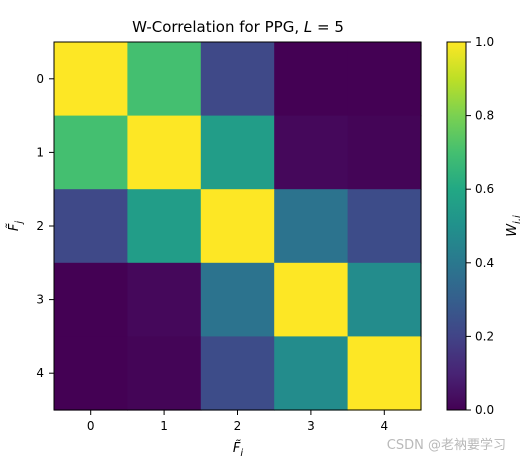  Describe the element at coordinates (456, 226) in the screenshot. I see `colorbar` at that location.